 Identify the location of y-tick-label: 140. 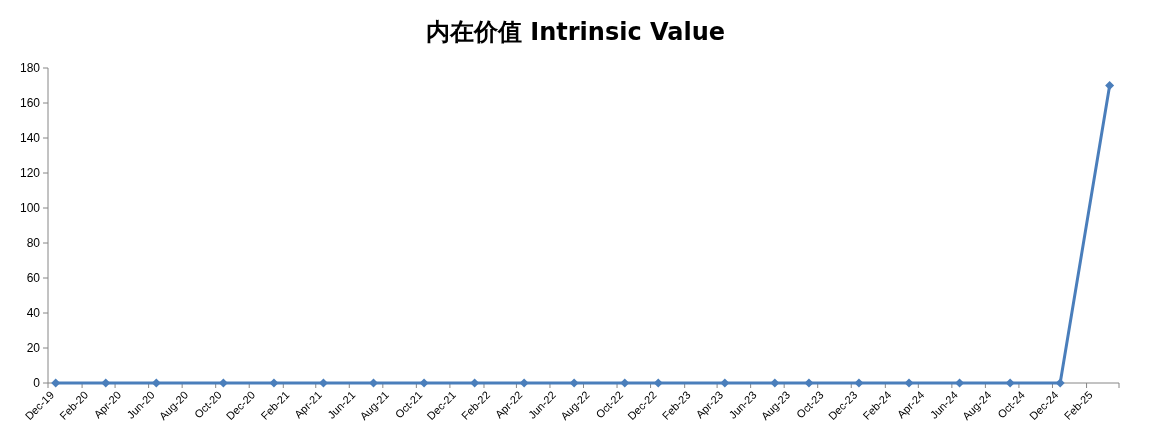
(30, 138).